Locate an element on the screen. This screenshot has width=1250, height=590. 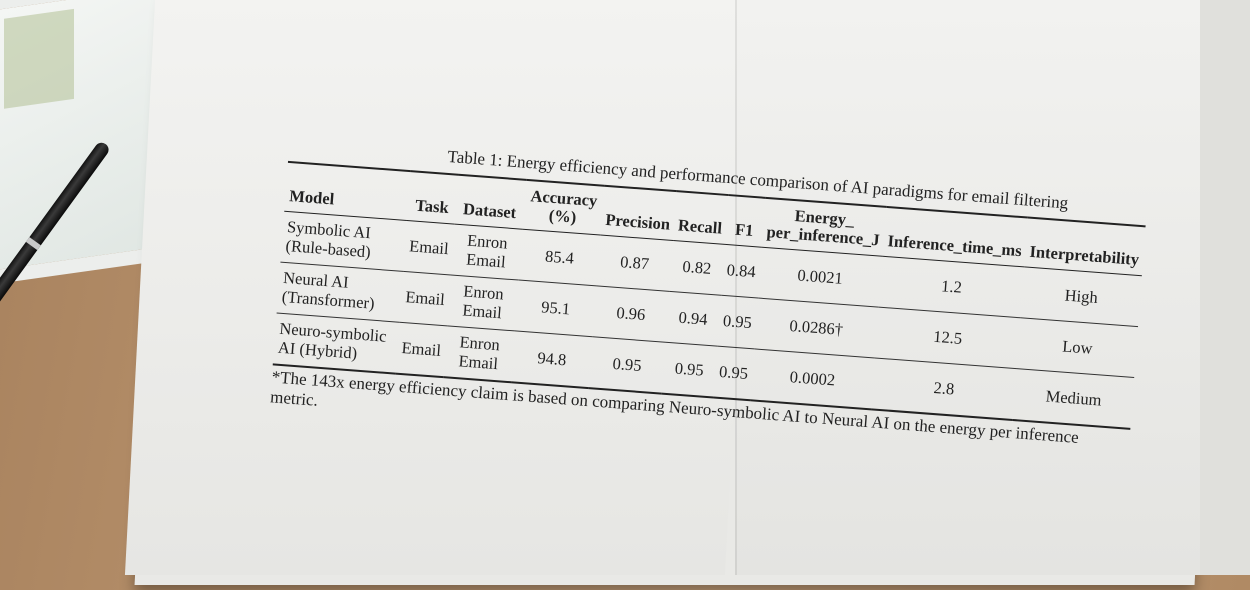
header-task: Task is located at coordinates (433, 198).